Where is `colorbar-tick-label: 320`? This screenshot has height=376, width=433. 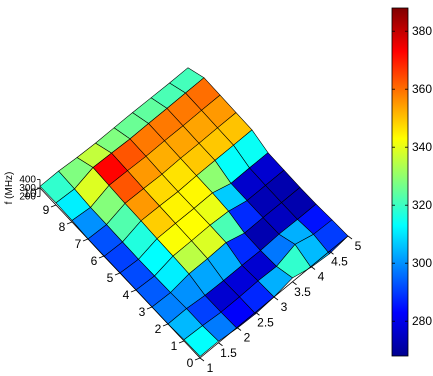
colorbar-tick-label: 320 is located at coordinates (422, 205).